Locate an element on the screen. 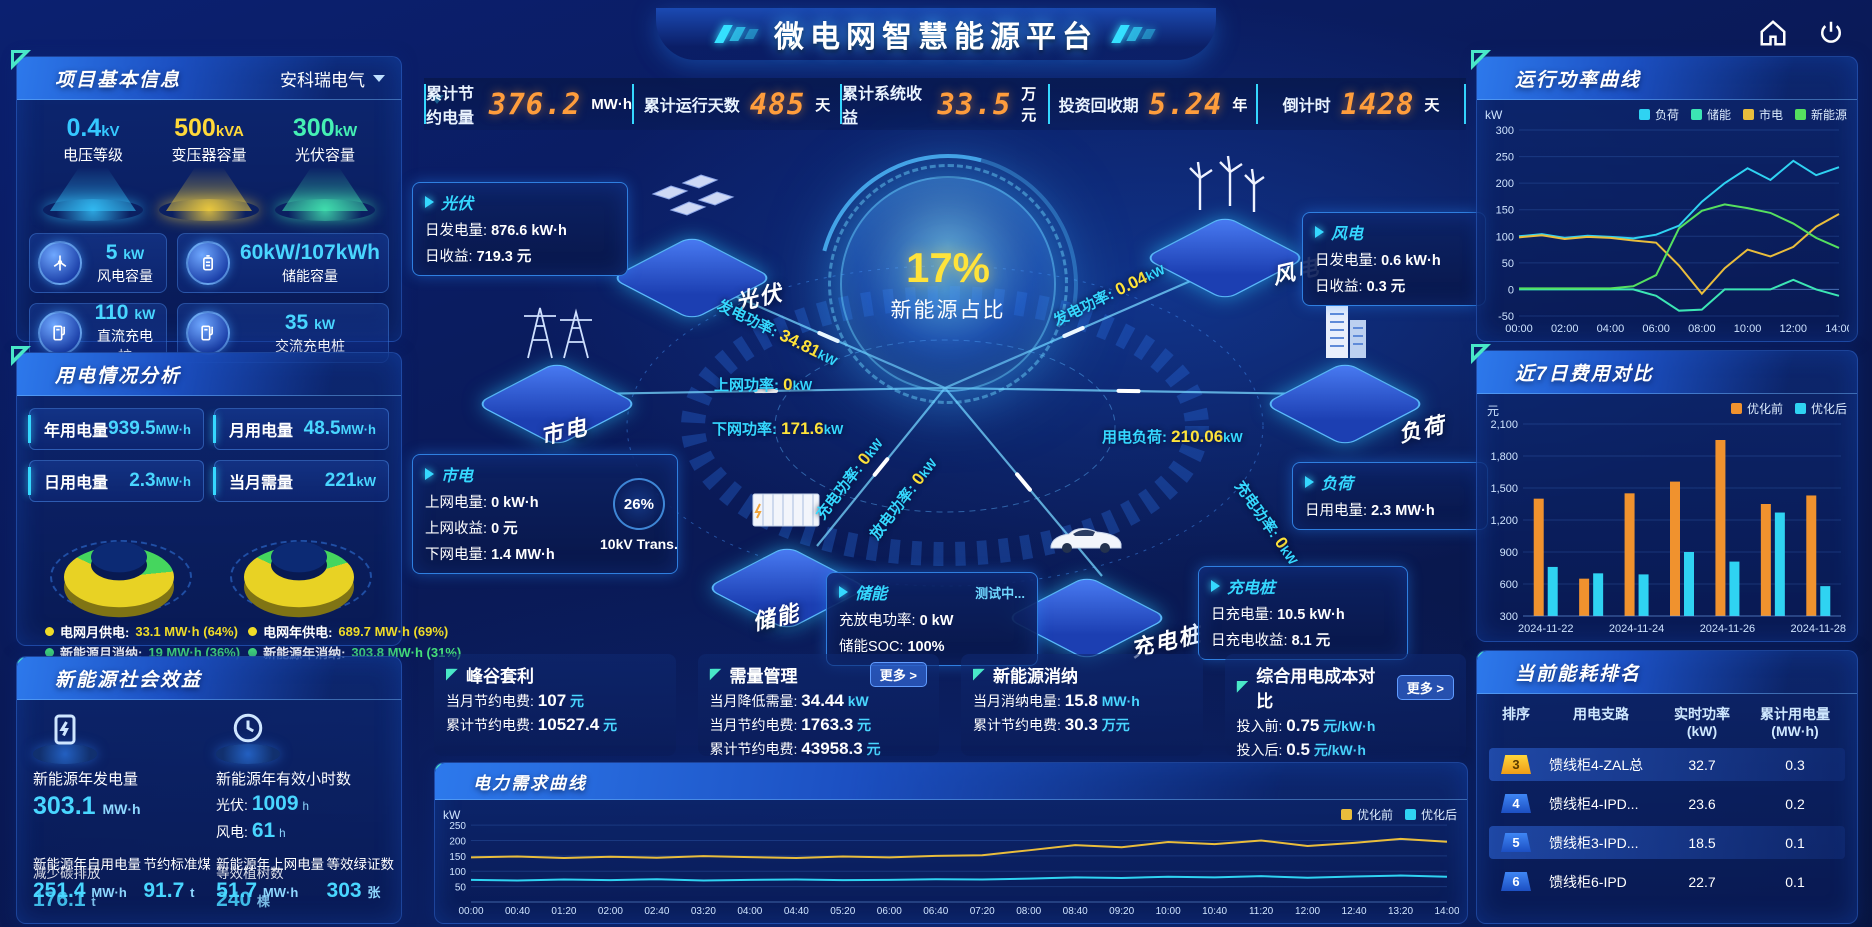  benefit-value: 176.1 t is located at coordinates (64, 899).